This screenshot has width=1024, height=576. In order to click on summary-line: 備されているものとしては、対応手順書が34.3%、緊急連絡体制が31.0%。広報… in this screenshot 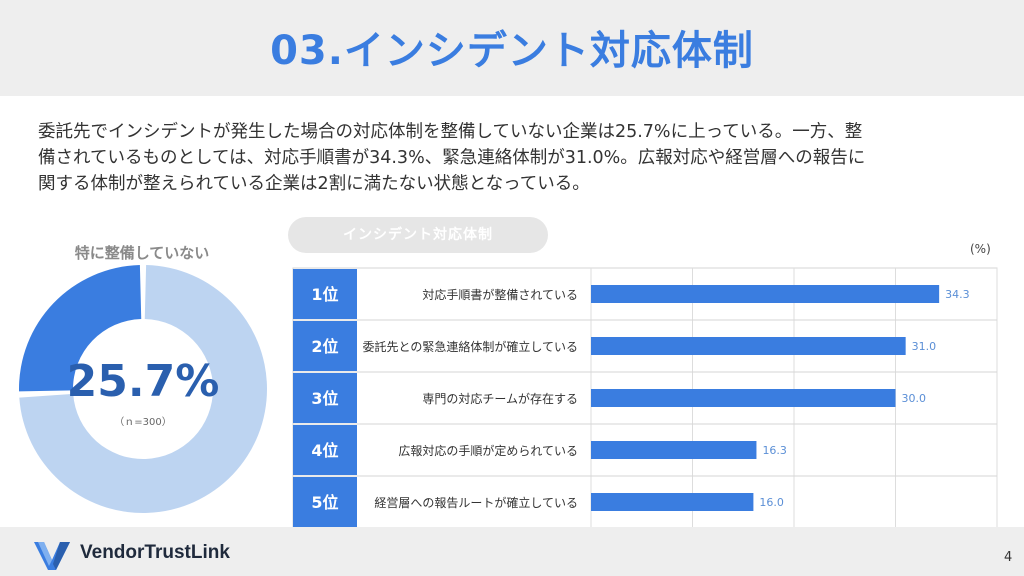, I will do `click(452, 158)`.